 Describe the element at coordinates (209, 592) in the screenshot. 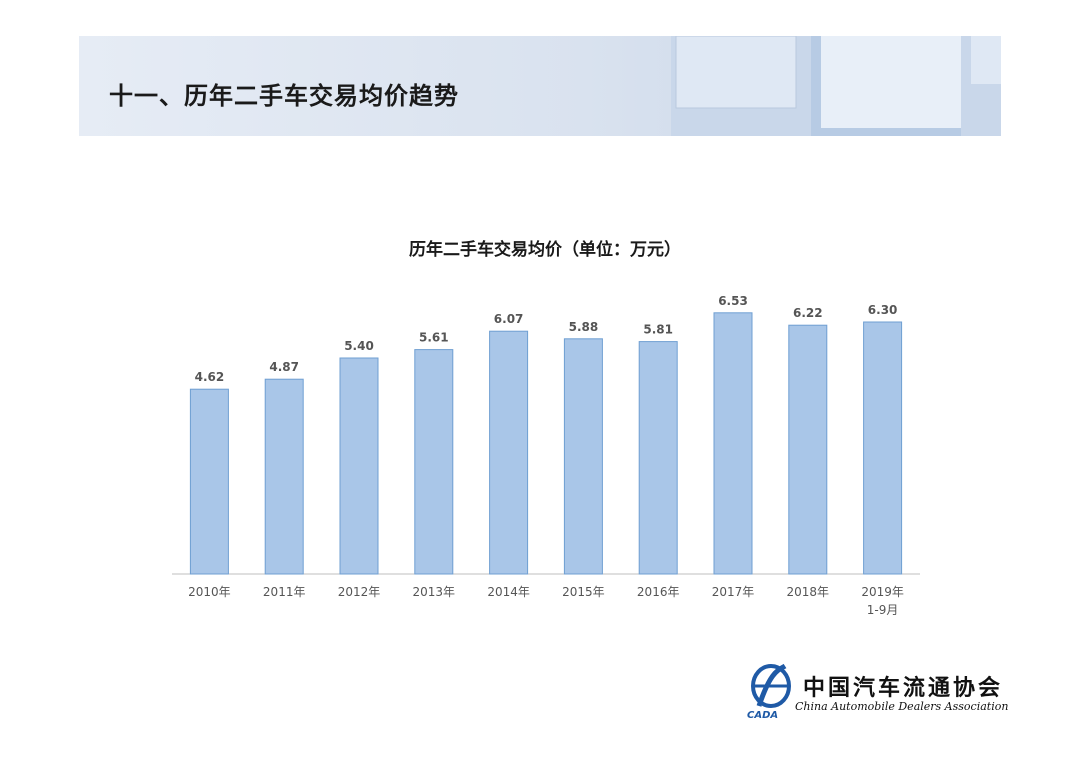

I see `x-tick-label-0: 2010年` at that location.